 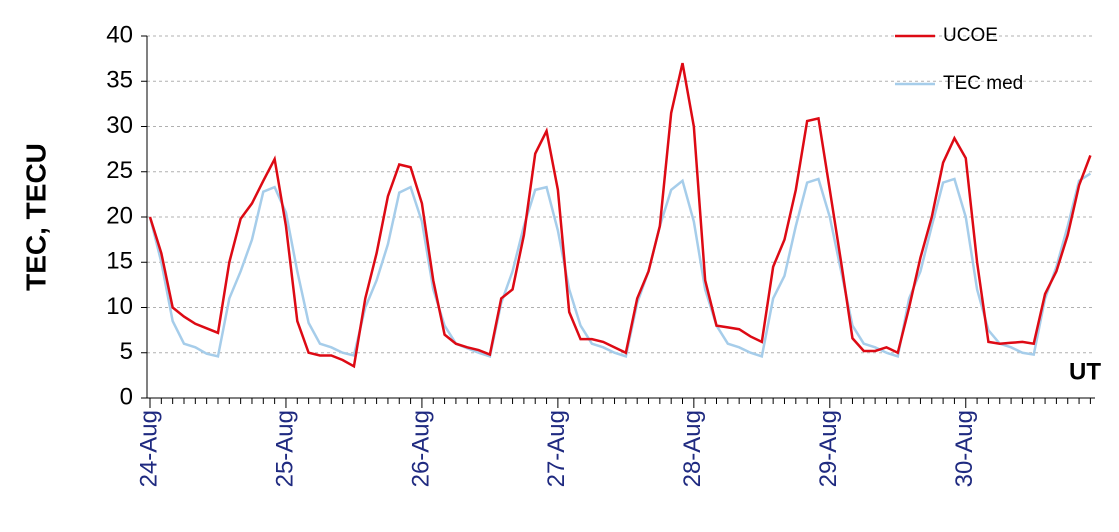 What do you see at coordinates (964, 448) in the screenshot?
I see `x-tick-label: 30-Aug` at bounding box center [964, 448].